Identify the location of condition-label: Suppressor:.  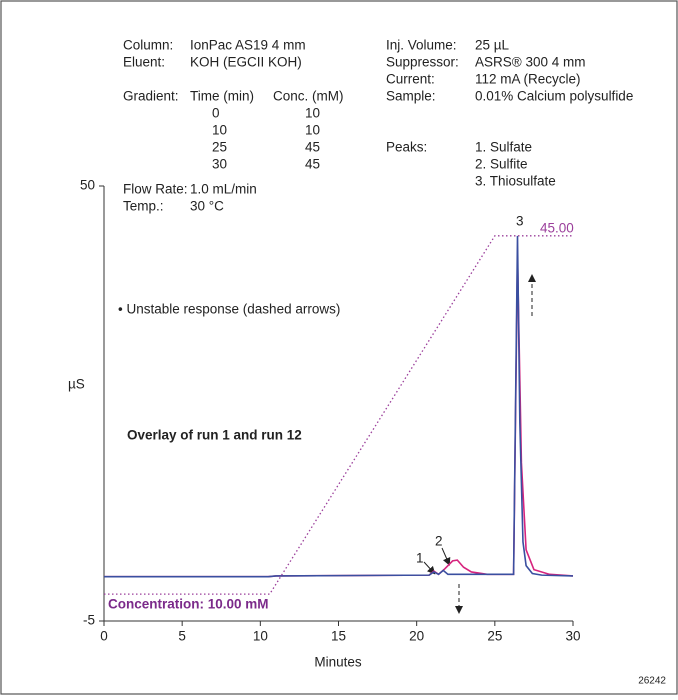
(422, 62).